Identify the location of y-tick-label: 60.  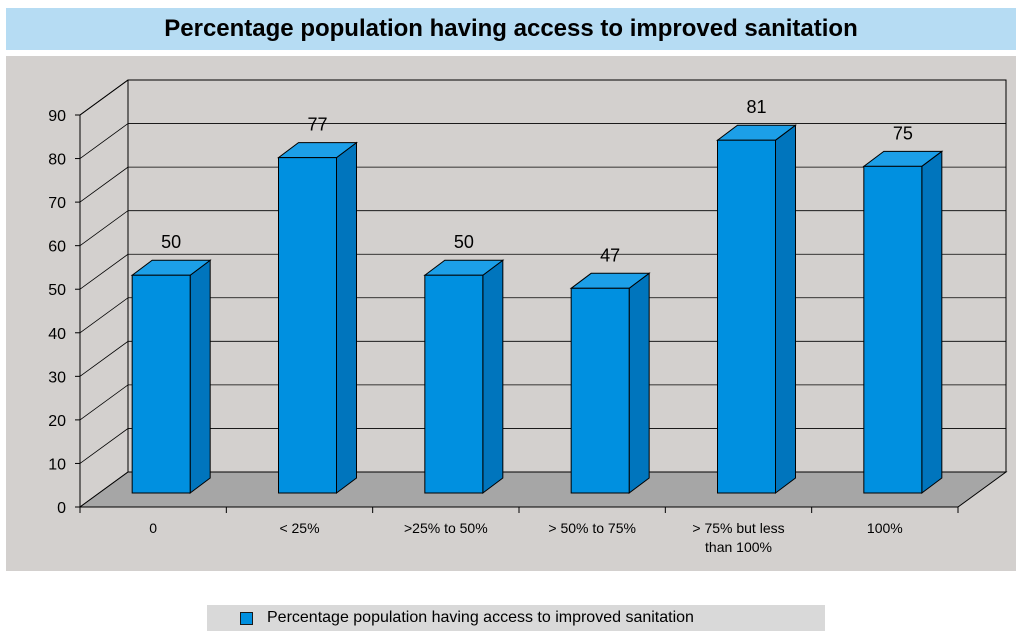
(57, 247).